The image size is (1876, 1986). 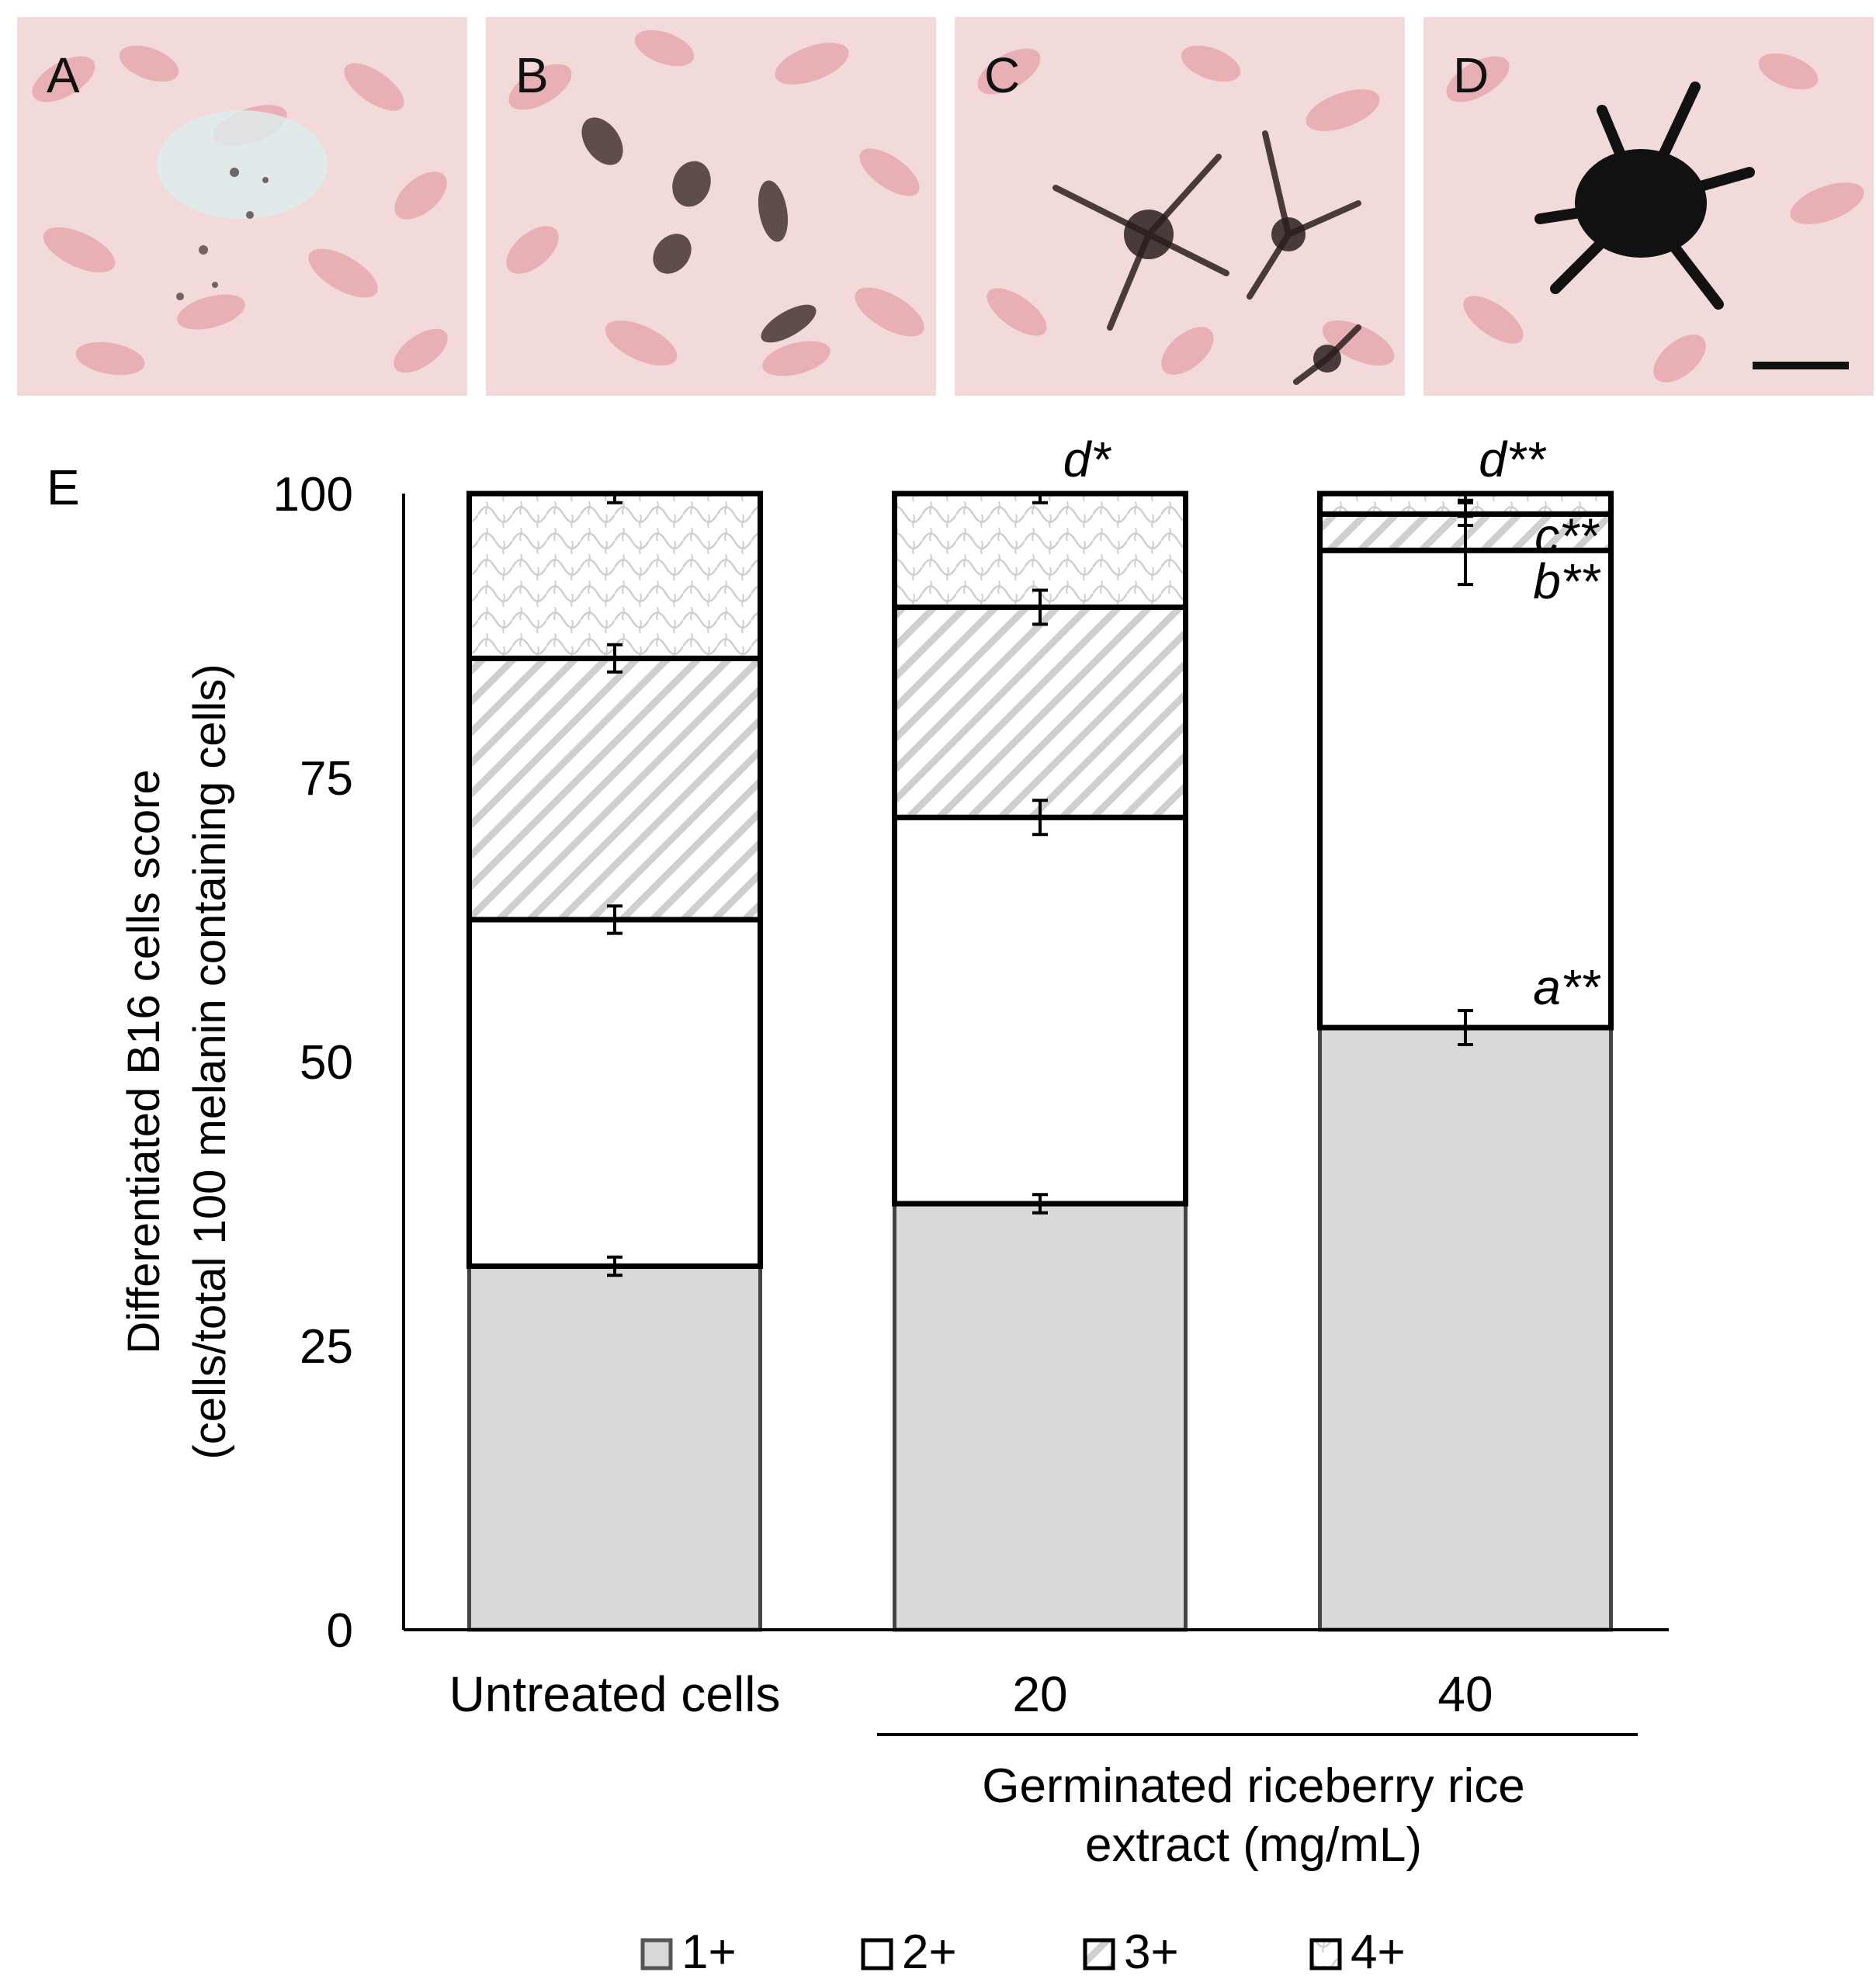 I want to click on significance-annotation: d**, so click(x=1513, y=459).